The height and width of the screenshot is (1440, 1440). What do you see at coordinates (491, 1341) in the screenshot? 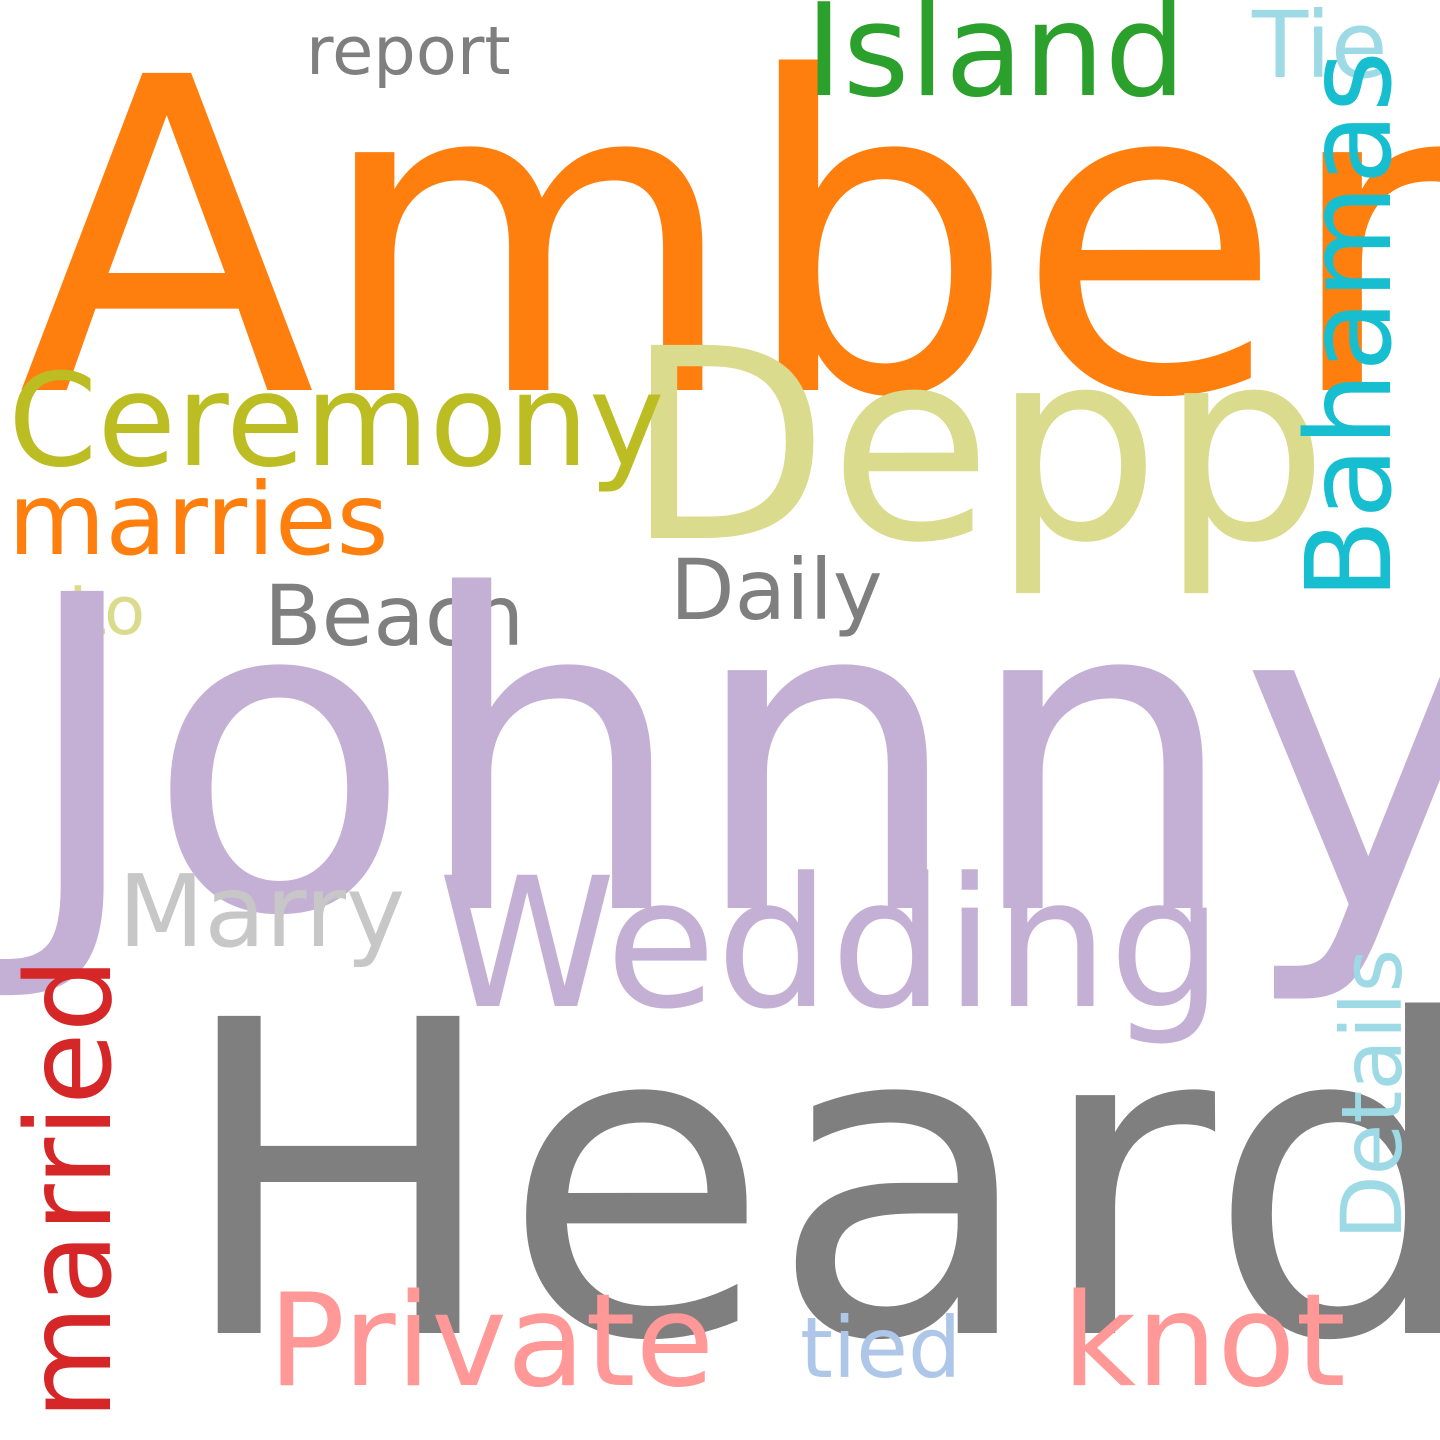
I see `word-private: Private` at bounding box center [491, 1341].